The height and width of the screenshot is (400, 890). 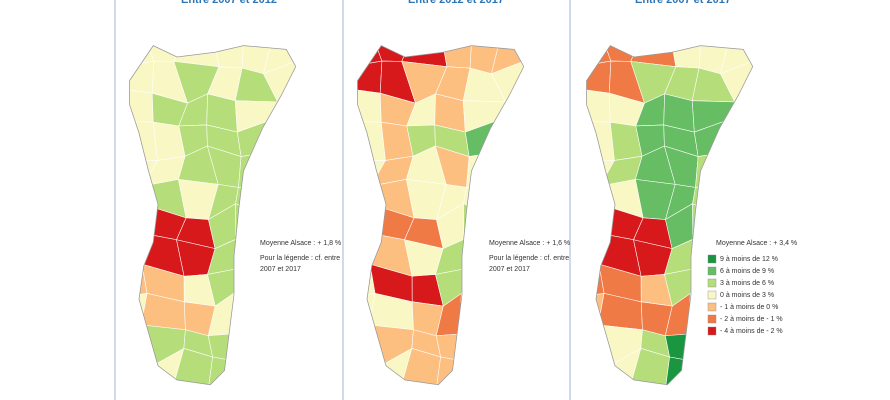 What do you see at coordinates (229, 3) in the screenshot?
I see `panel-title: Entre 2007 et 2012` at bounding box center [229, 3].